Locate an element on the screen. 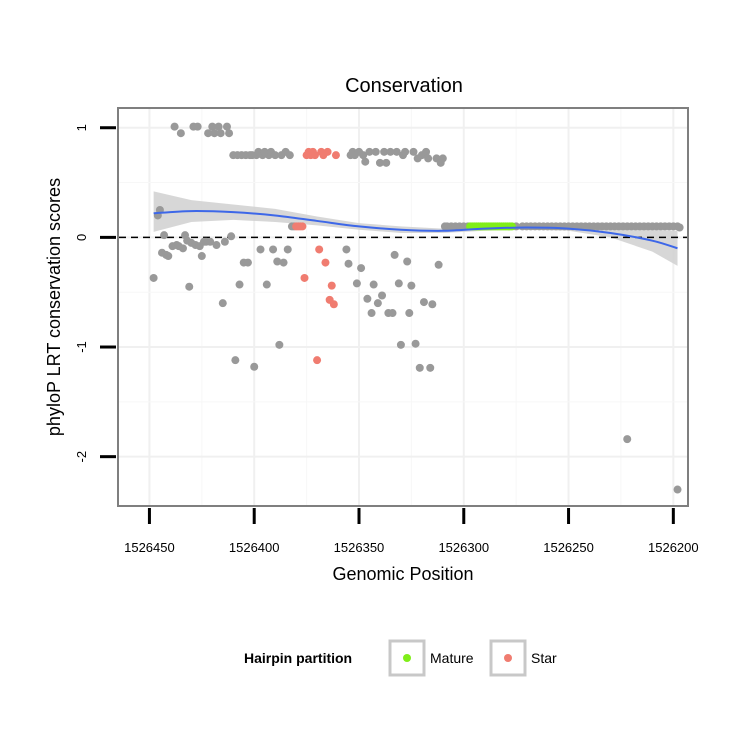 This screenshot has height=750, width=750. x-tick-label: 1526350 is located at coordinates (359, 547).